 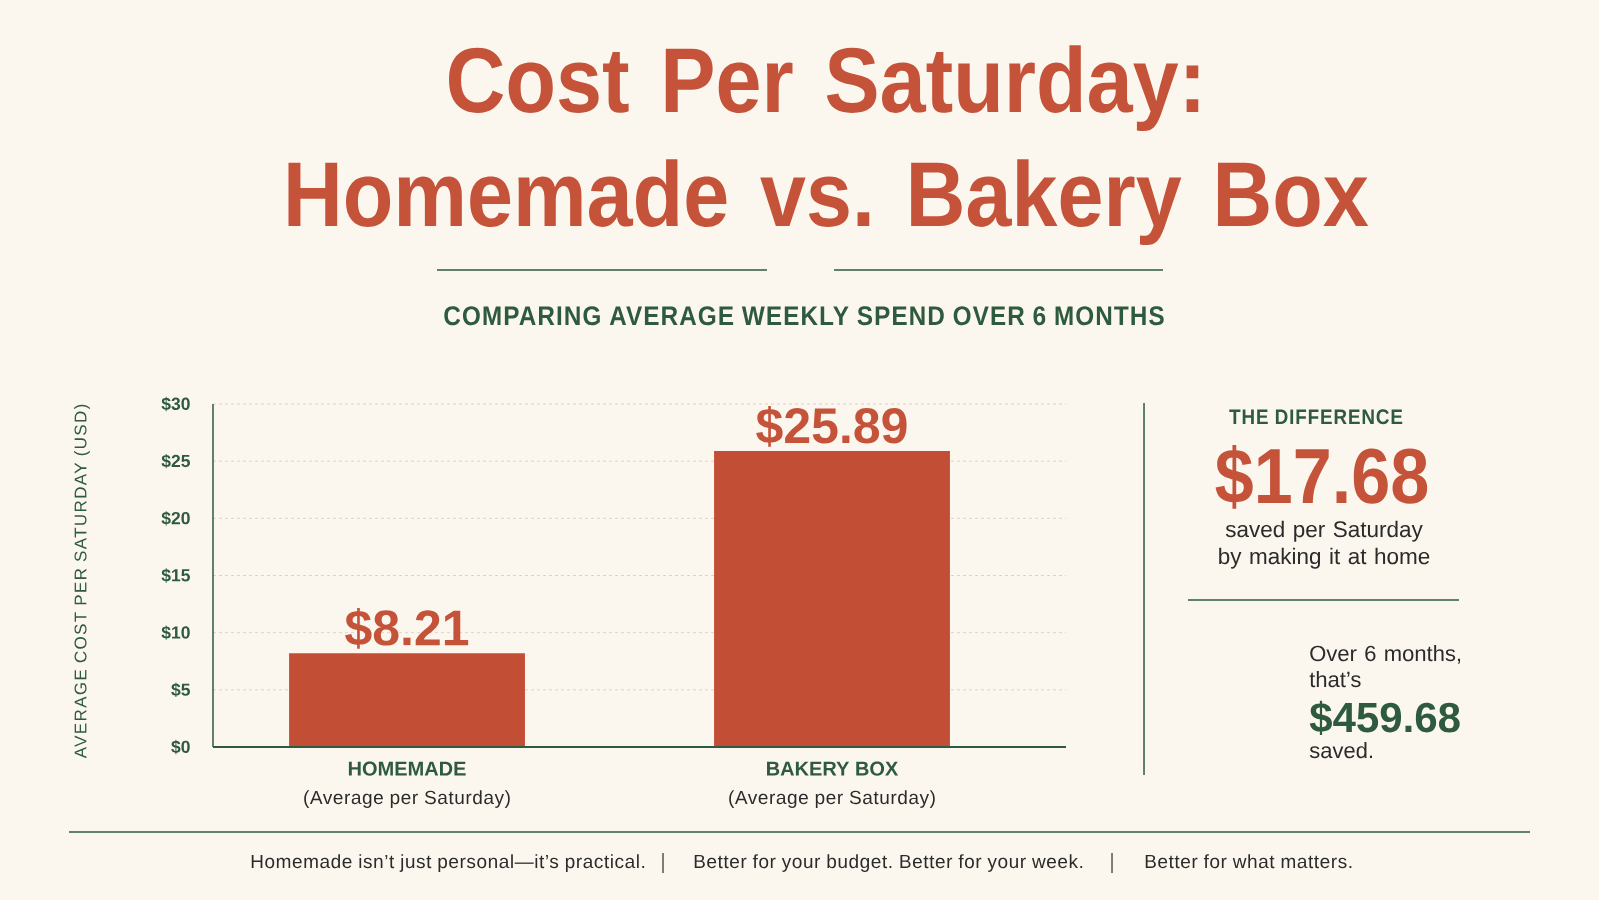 What do you see at coordinates (180, 689) in the screenshot?
I see `y-tick-label: $5` at bounding box center [180, 689].